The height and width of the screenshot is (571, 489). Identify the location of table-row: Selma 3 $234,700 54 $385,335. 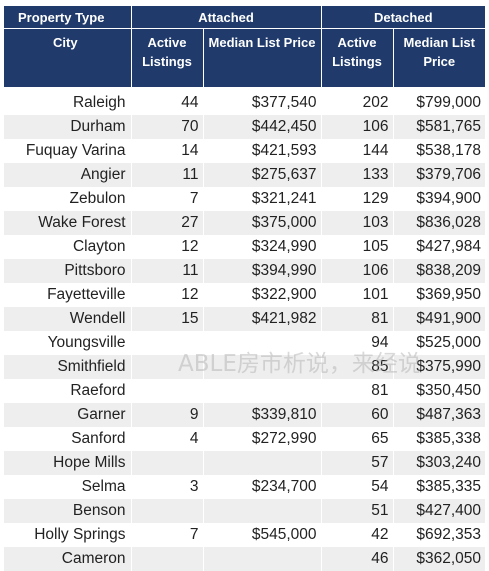
(244, 487).